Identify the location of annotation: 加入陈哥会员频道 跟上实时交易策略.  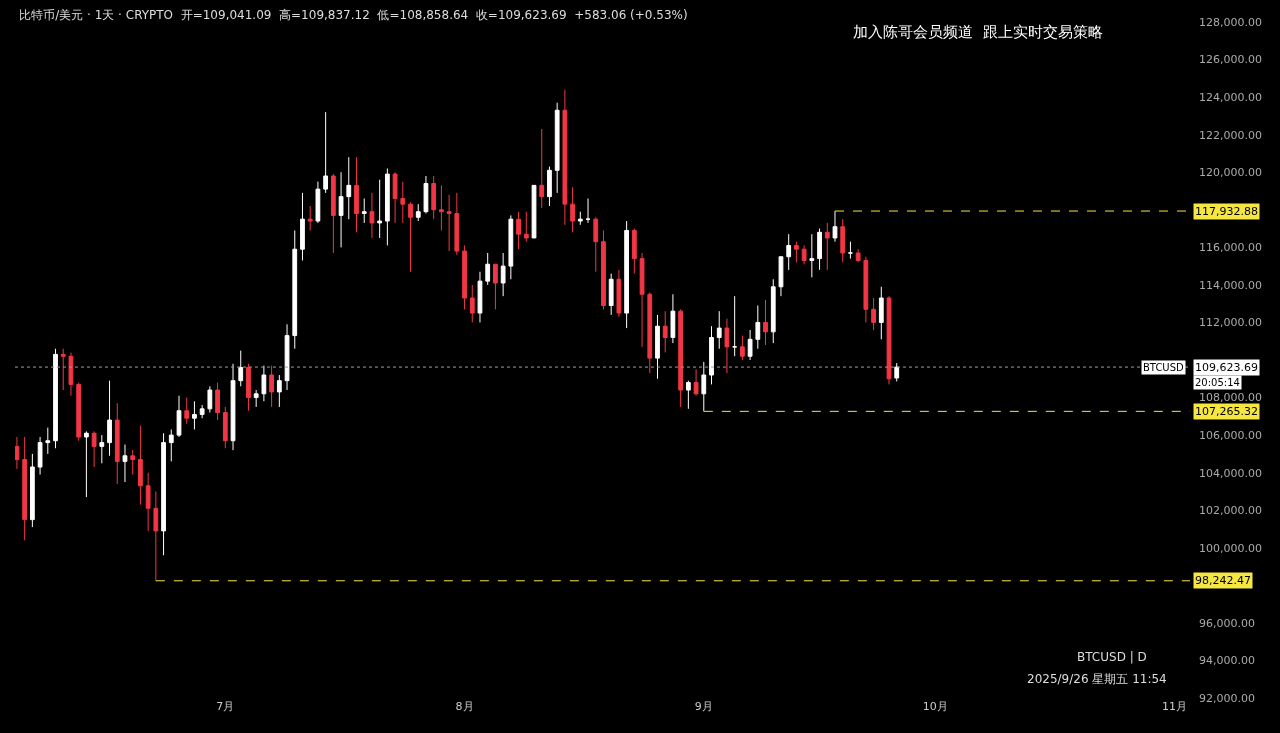
(978, 32).